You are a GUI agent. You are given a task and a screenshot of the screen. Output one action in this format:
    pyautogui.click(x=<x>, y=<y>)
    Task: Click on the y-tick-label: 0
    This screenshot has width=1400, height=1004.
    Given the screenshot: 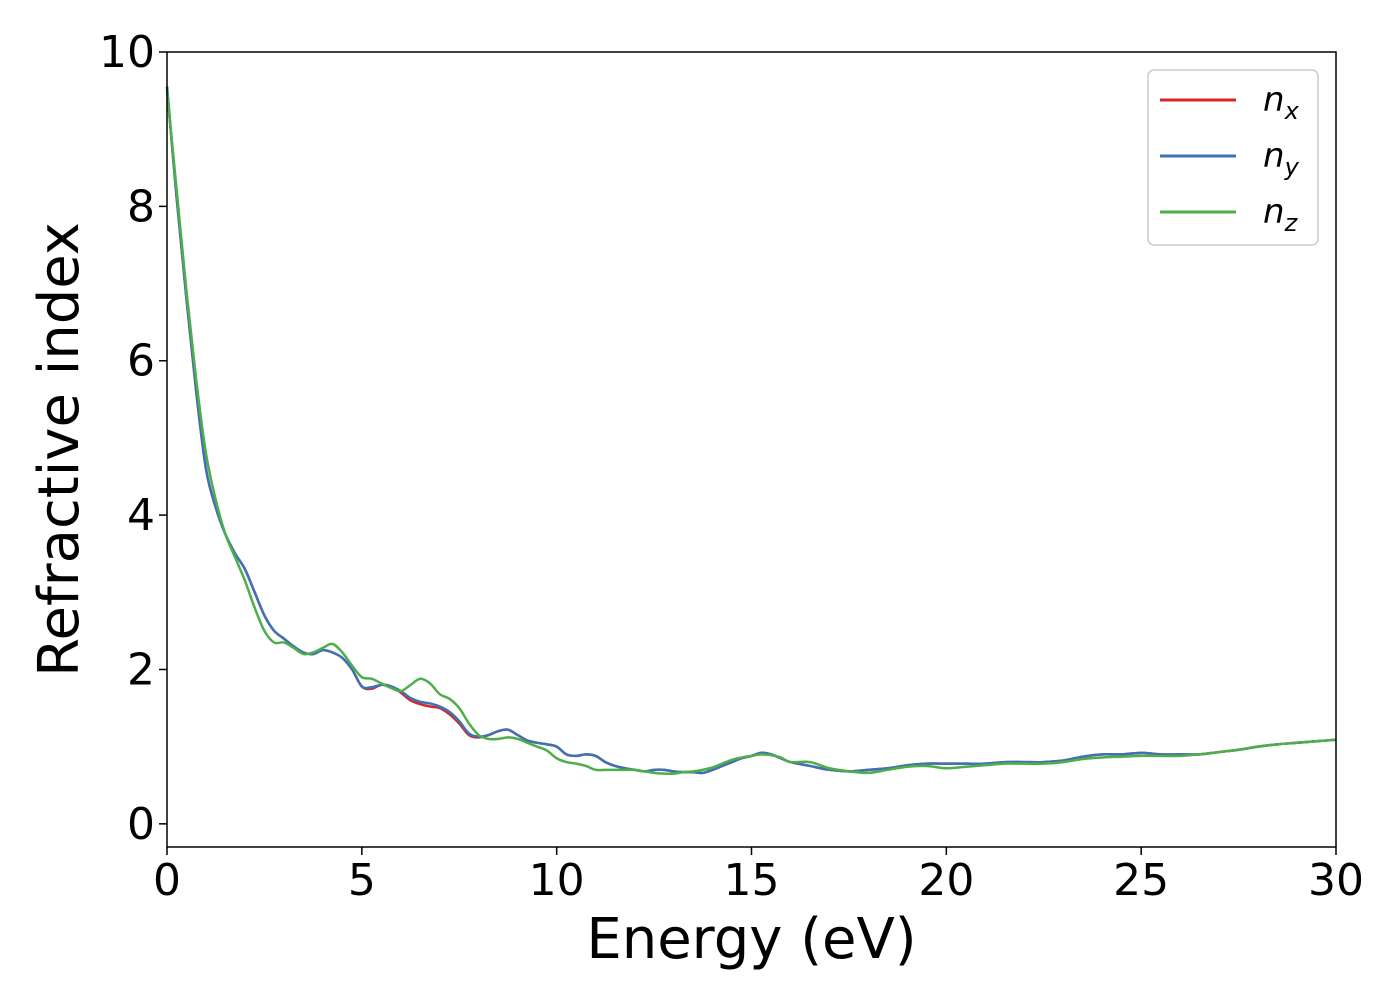 What is the action you would take?
    pyautogui.click(x=141, y=824)
    